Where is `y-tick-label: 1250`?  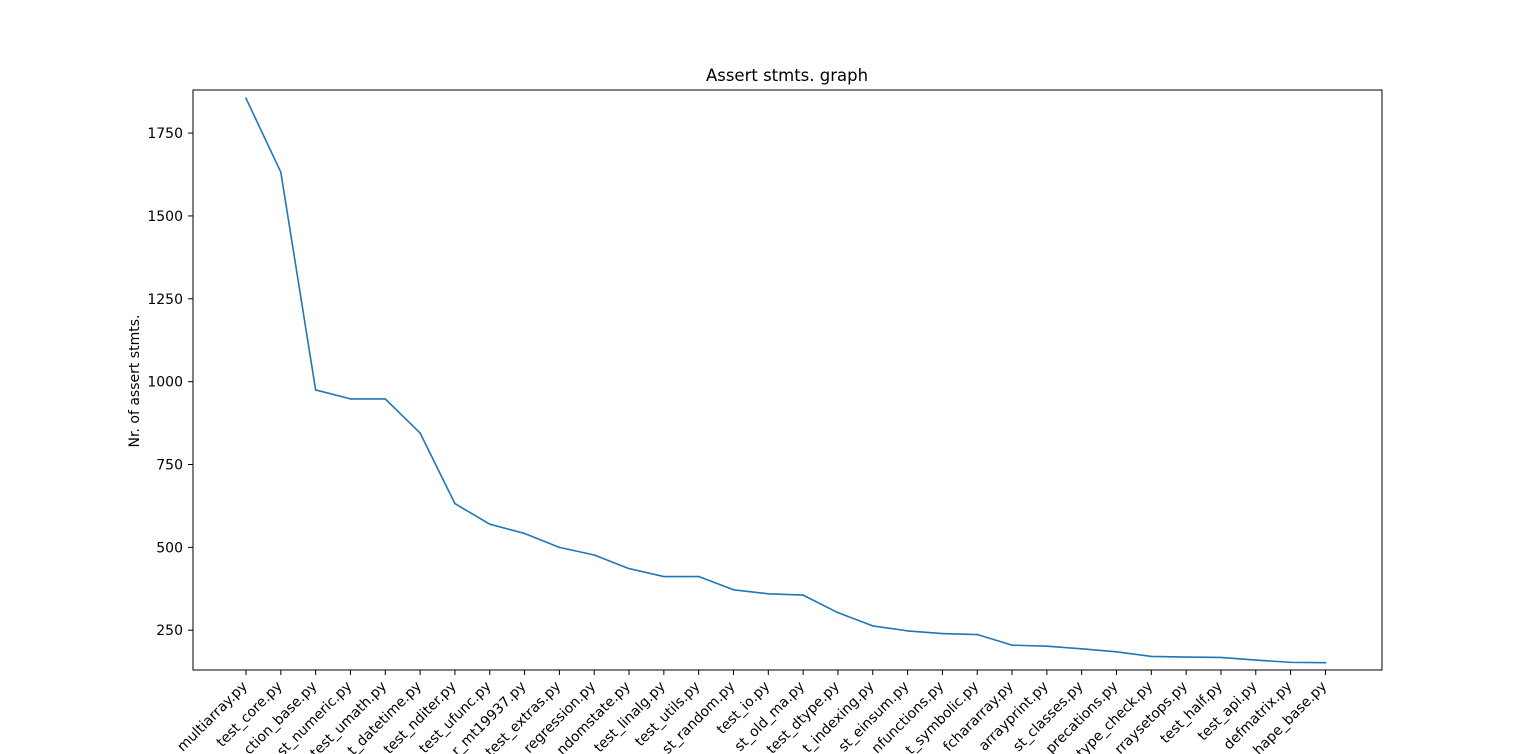
y-tick-label: 1250 is located at coordinates (165, 300).